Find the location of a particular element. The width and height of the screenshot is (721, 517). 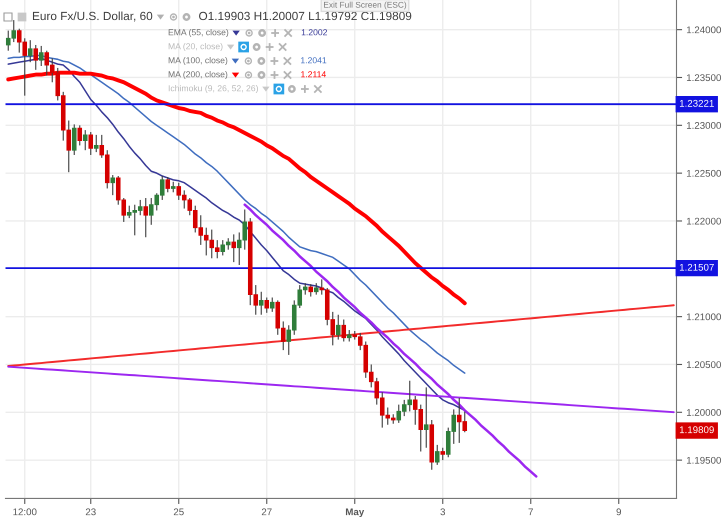

x-tick-label: 7 is located at coordinates (530, 512).